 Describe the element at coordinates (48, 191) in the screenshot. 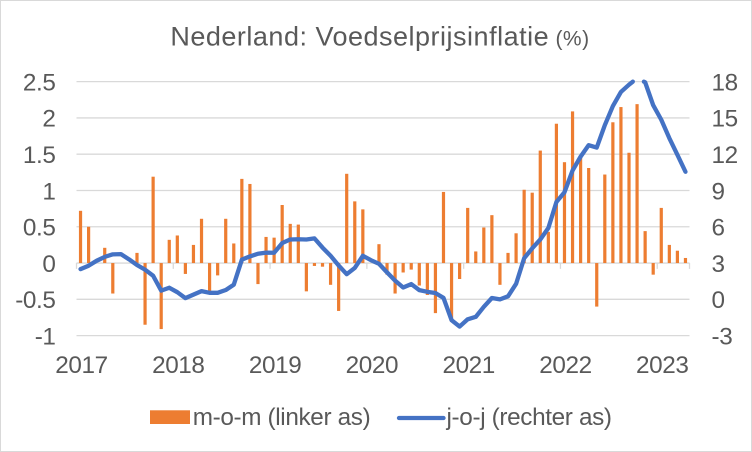

I see `svg-text: 1` at that location.